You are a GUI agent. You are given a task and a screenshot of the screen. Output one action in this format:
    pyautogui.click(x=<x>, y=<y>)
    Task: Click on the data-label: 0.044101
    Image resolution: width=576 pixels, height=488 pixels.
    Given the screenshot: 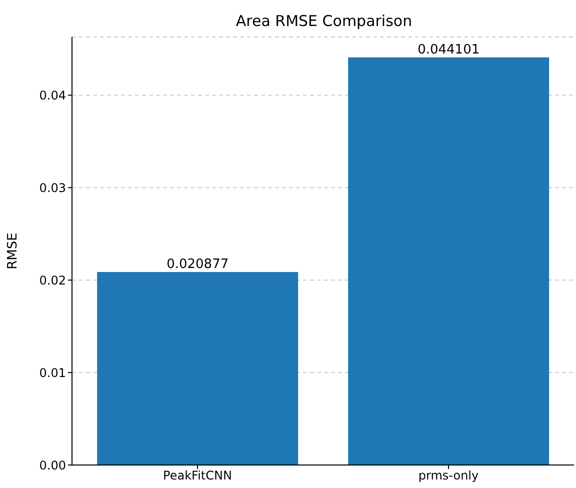 What is the action you would take?
    pyautogui.click(x=449, y=50)
    